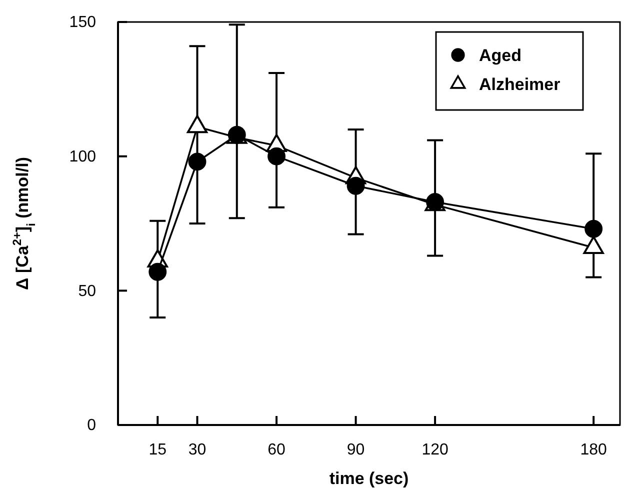  What do you see at coordinates (594, 449) in the screenshot?
I see `x-tick-label: 180` at bounding box center [594, 449].